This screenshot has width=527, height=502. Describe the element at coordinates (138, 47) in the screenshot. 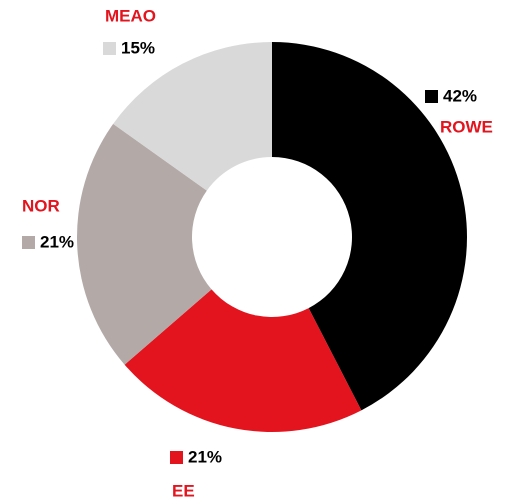

I see `value-label: 15%` at that location.